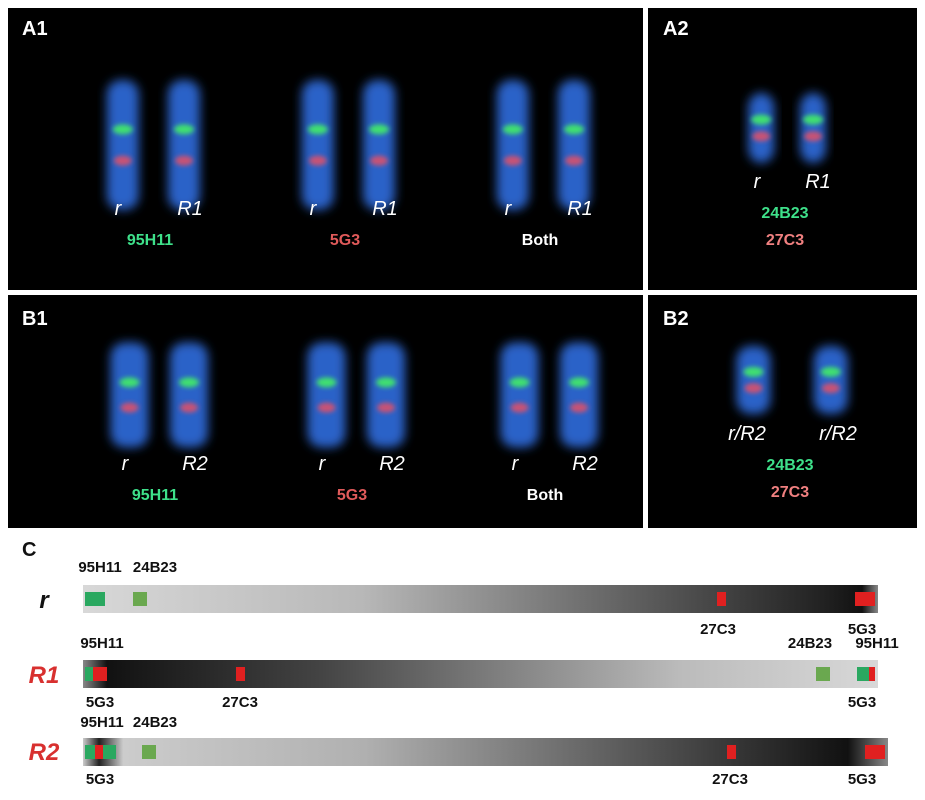  Describe the element at coordinates (44, 675) in the screenshot. I see `row-name: R1` at that location.